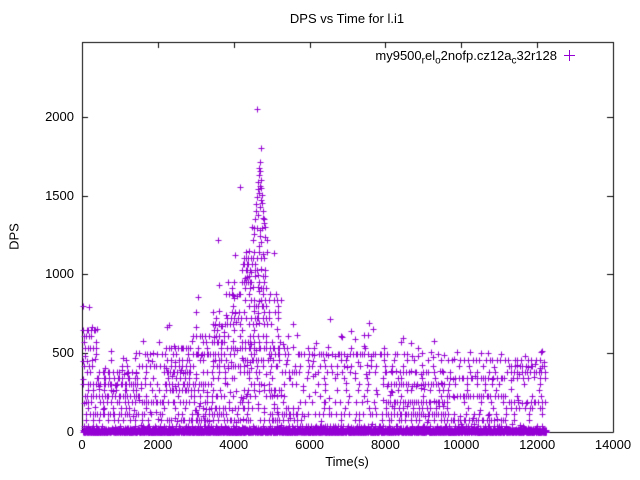 The height and width of the screenshot is (480, 640). I want to click on x-tick-label: 8000, so click(385, 444).